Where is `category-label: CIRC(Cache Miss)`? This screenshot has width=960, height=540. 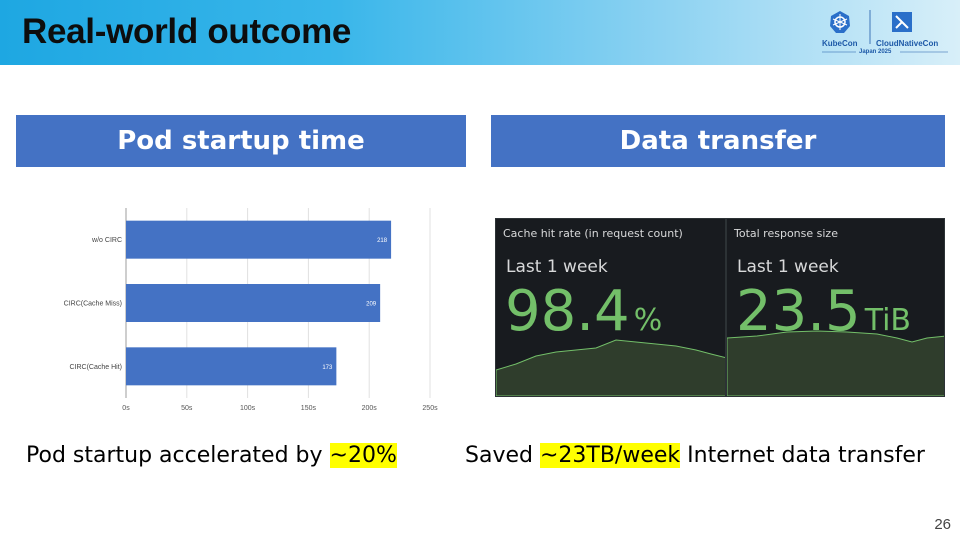 category-label: CIRC(Cache Miss) is located at coordinates (93, 304).